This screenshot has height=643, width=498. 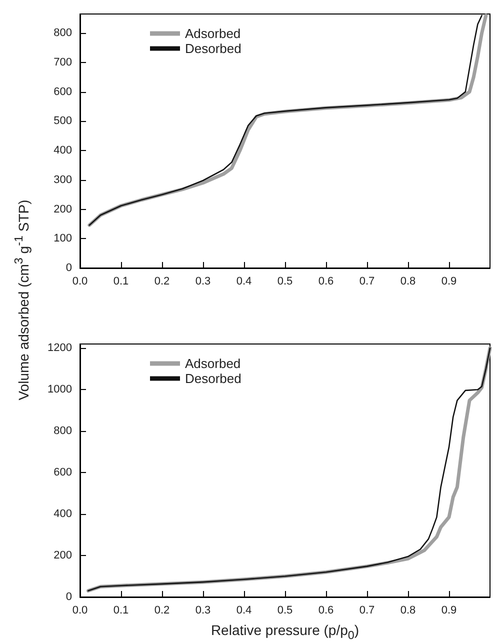 I want to click on y-tick-label: 1000, so click(x=60, y=390).